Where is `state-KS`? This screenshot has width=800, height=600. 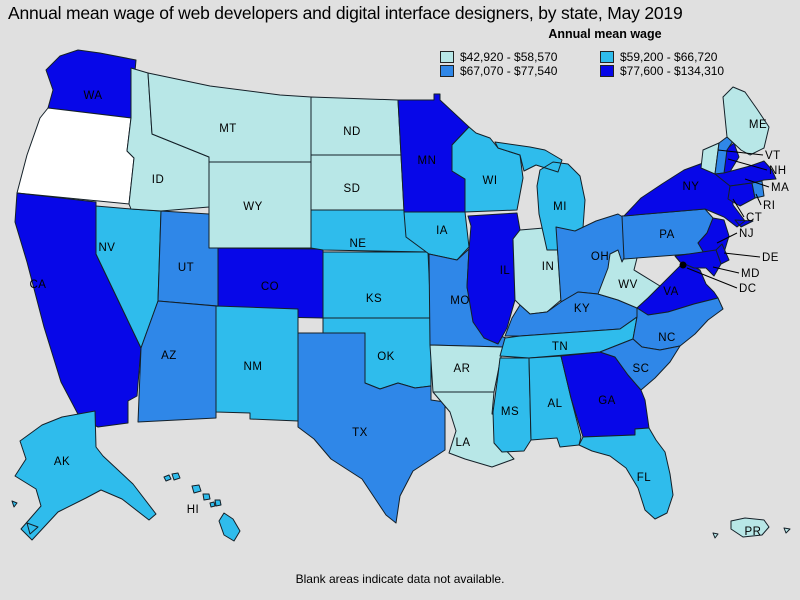
state-KS is located at coordinates (377, 285).